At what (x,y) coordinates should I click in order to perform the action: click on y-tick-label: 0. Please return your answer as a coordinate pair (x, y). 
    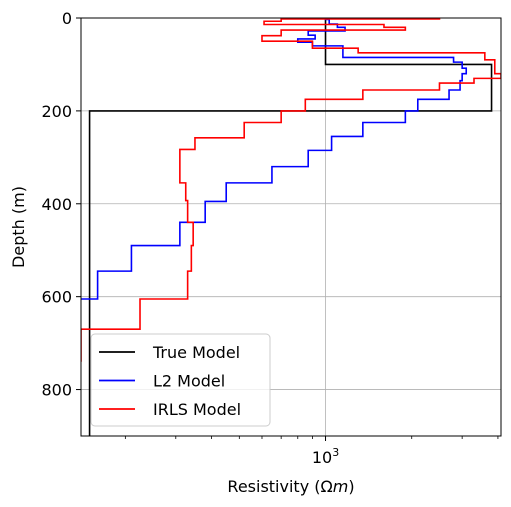
    Looking at the image, I should click on (67, 18).